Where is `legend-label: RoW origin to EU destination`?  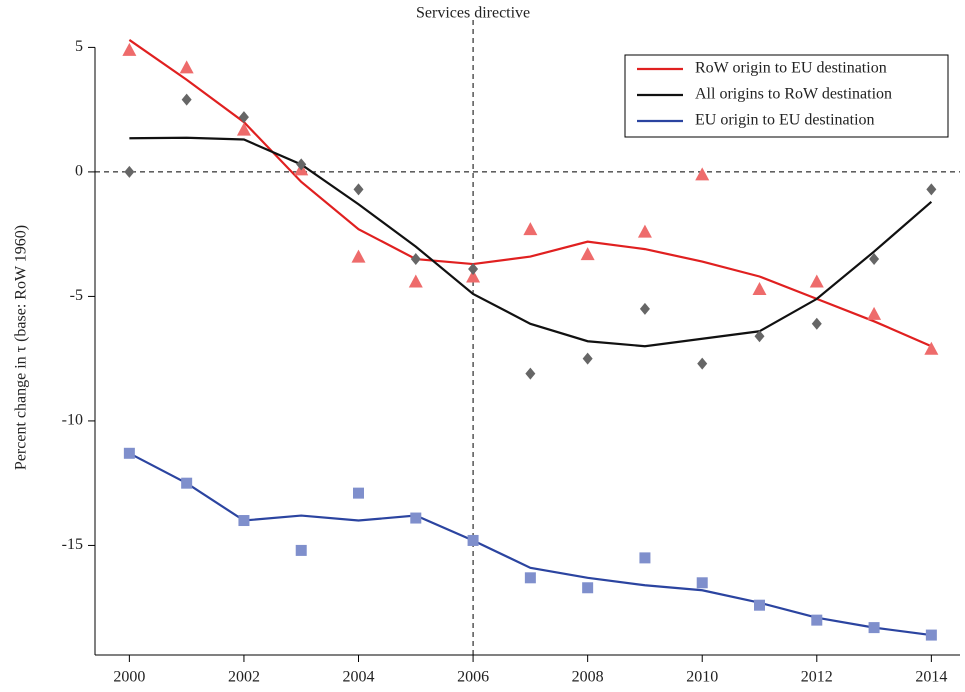 legend-label: RoW origin to EU destination is located at coordinates (791, 68).